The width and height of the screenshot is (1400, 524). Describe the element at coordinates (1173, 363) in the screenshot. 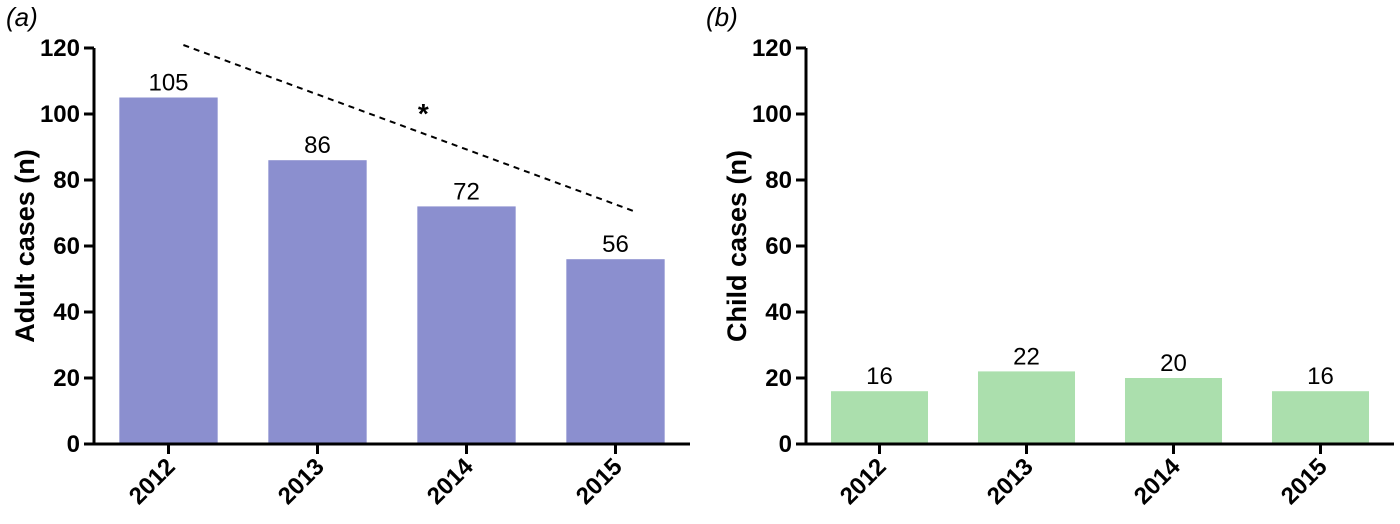

I see `data-label-2014: 20` at that location.